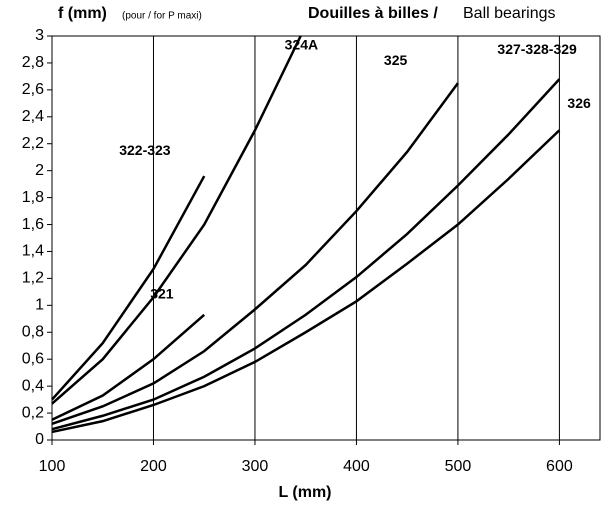 Image resolution: width=609 pixels, height=512 pixels. Describe the element at coordinates (162, 293) in the screenshot. I see `series-label: 321` at that location.